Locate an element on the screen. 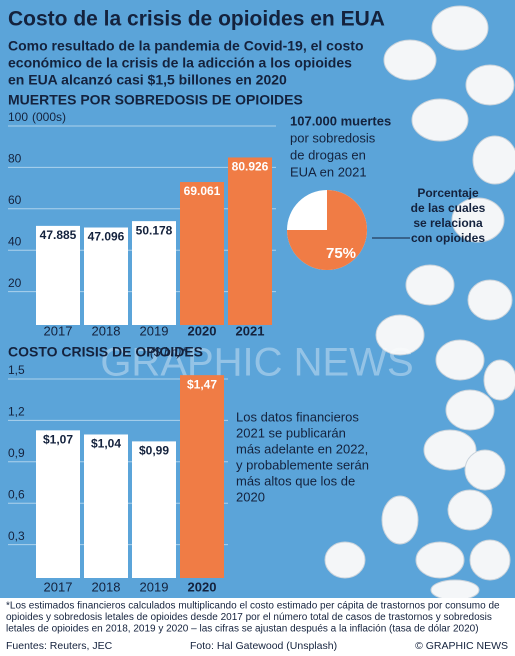 The width and height of the screenshot is (515, 656). value-label: $0,99 is located at coordinates (154, 451).